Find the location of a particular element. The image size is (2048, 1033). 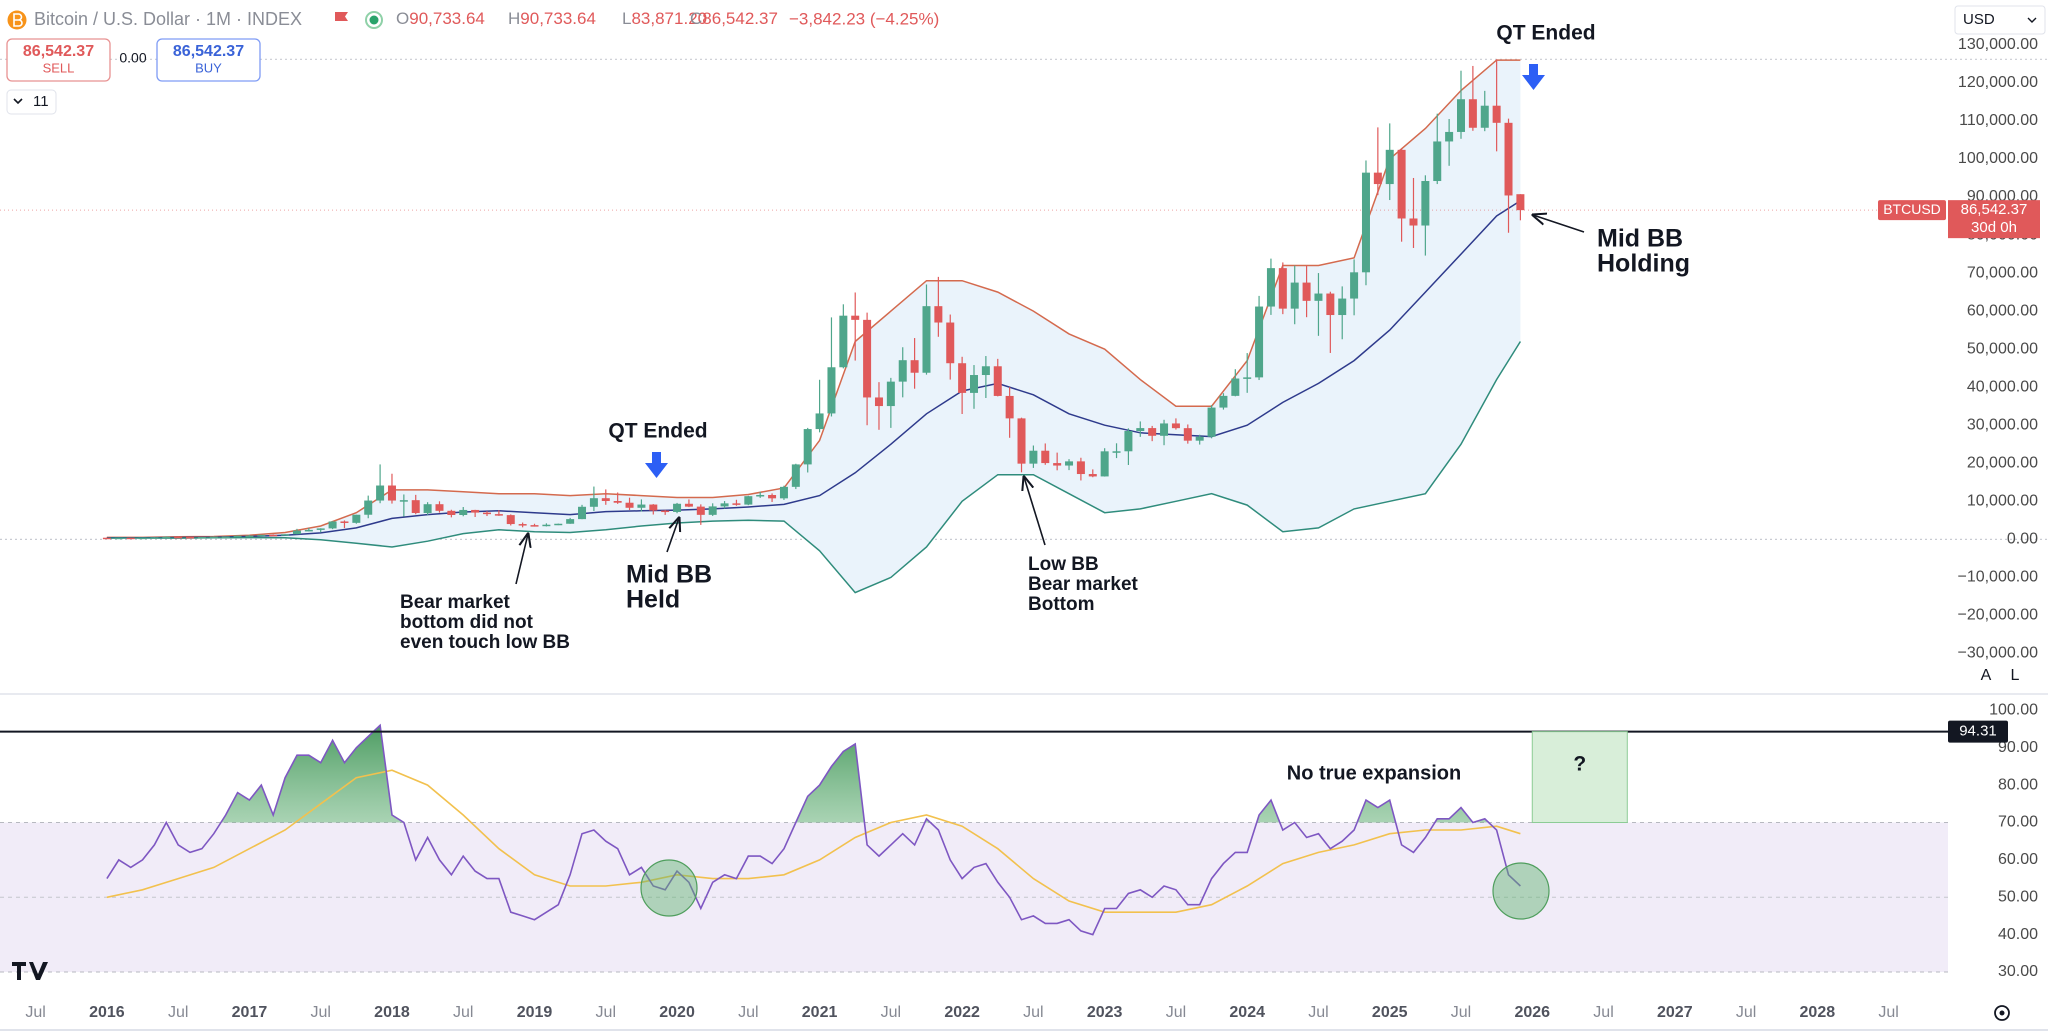

auto-scale-button: A is located at coordinates (1986, 675).